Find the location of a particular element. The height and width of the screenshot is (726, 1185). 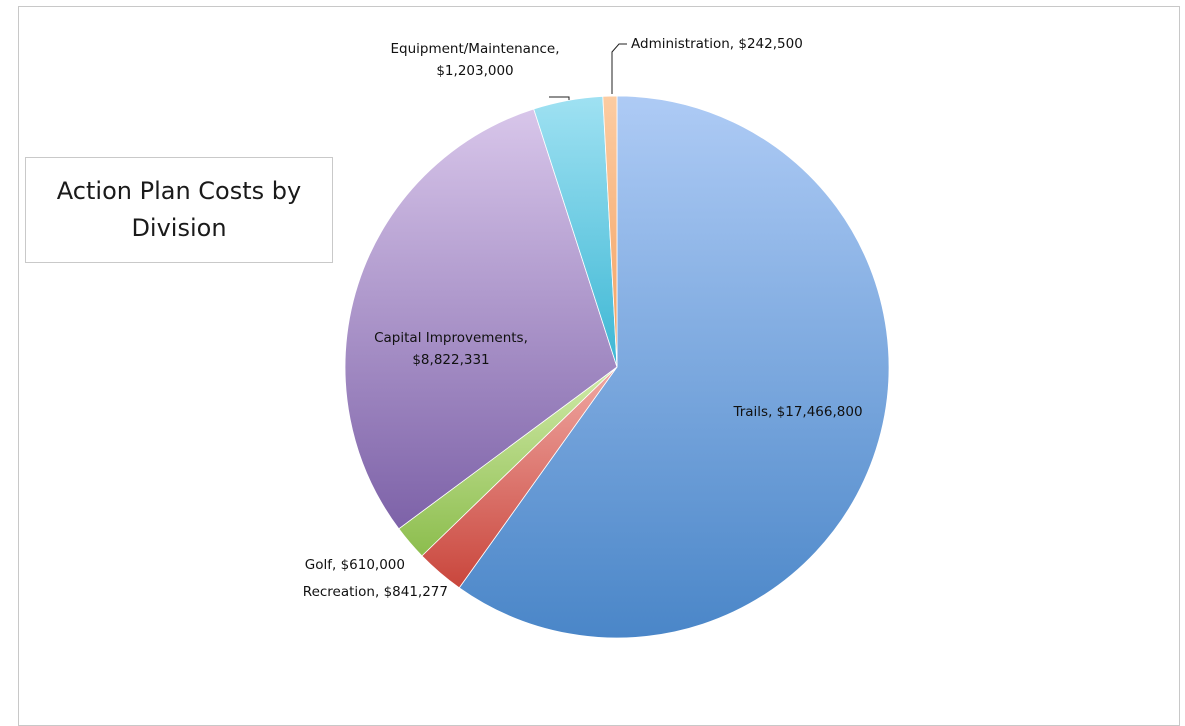

data-label-recreation: Recreation, $841,277 is located at coordinates (375, 592).